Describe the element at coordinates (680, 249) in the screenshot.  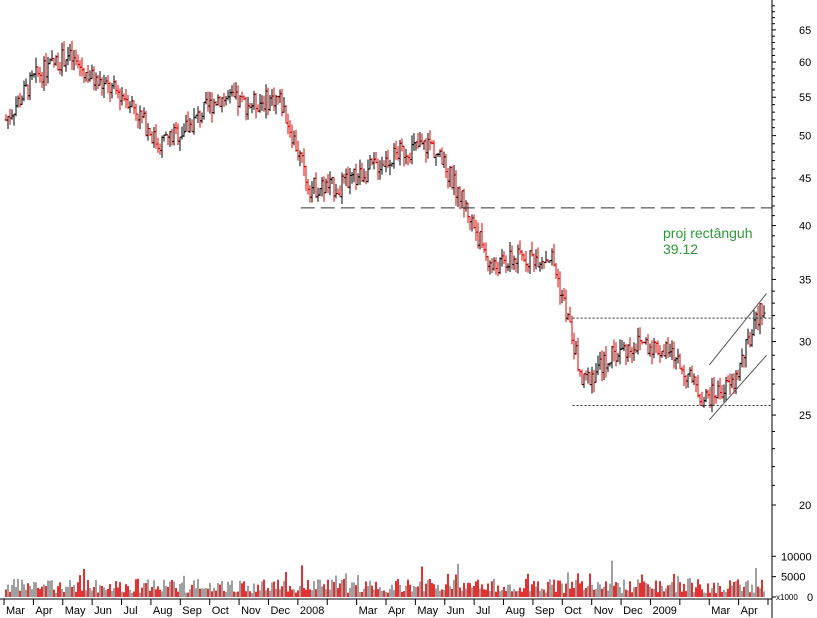
I see `projection-value: 39.12` at that location.